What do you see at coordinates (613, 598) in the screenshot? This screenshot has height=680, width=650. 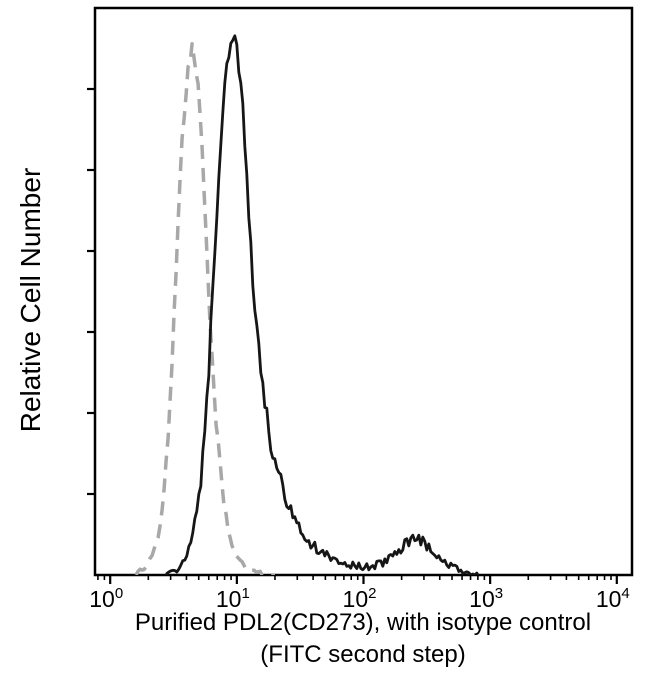 I see `x-tick-label: 10⁴` at bounding box center [613, 598].